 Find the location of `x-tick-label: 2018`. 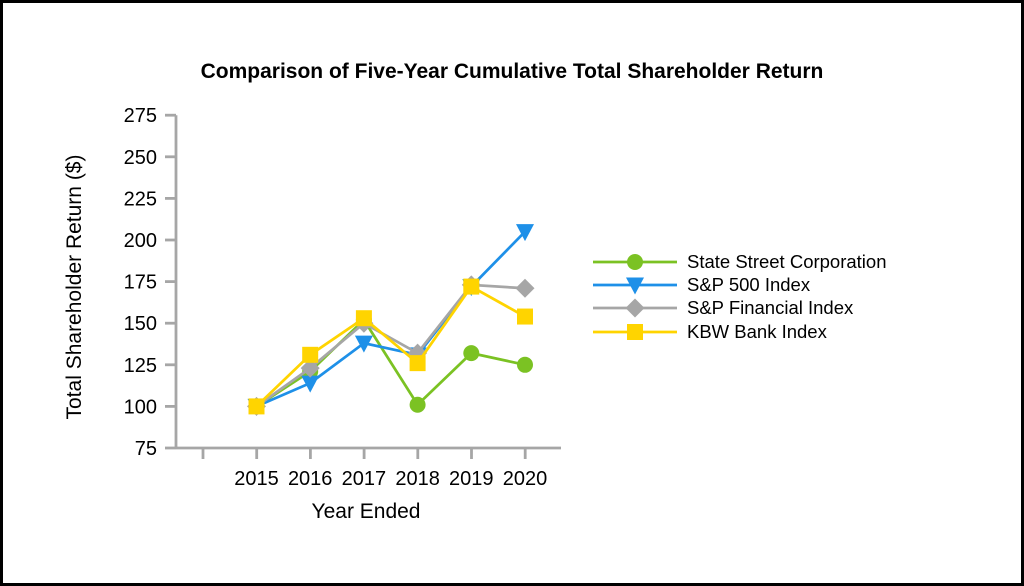

x-tick-label: 2018 is located at coordinates (417, 479).